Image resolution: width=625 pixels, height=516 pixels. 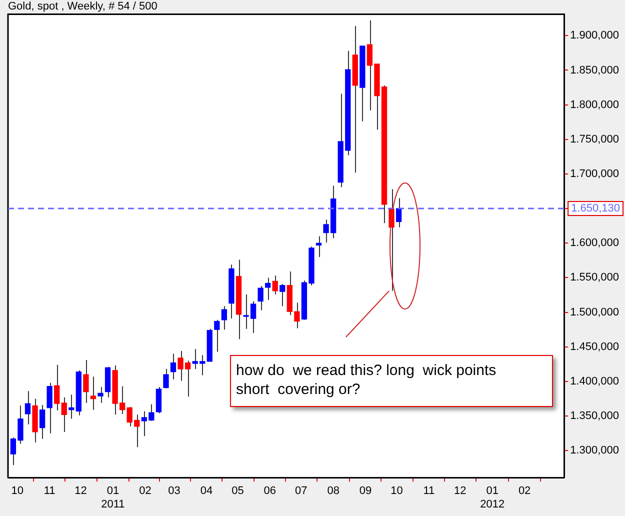 I want to click on y-tick-label: 1.750,000, so click(x=594, y=139).